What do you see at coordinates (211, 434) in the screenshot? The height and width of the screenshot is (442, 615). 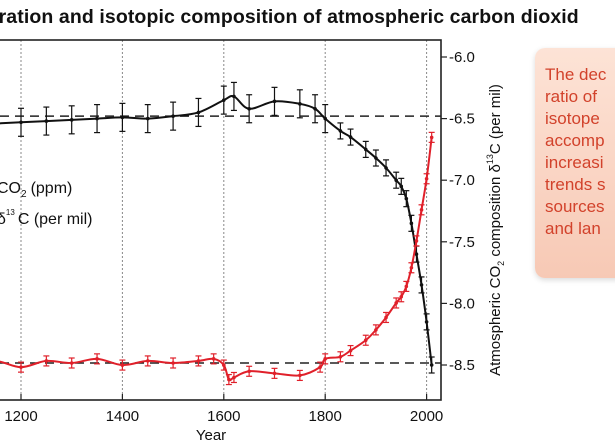 I see `x-axis-label: Year` at bounding box center [211, 434].